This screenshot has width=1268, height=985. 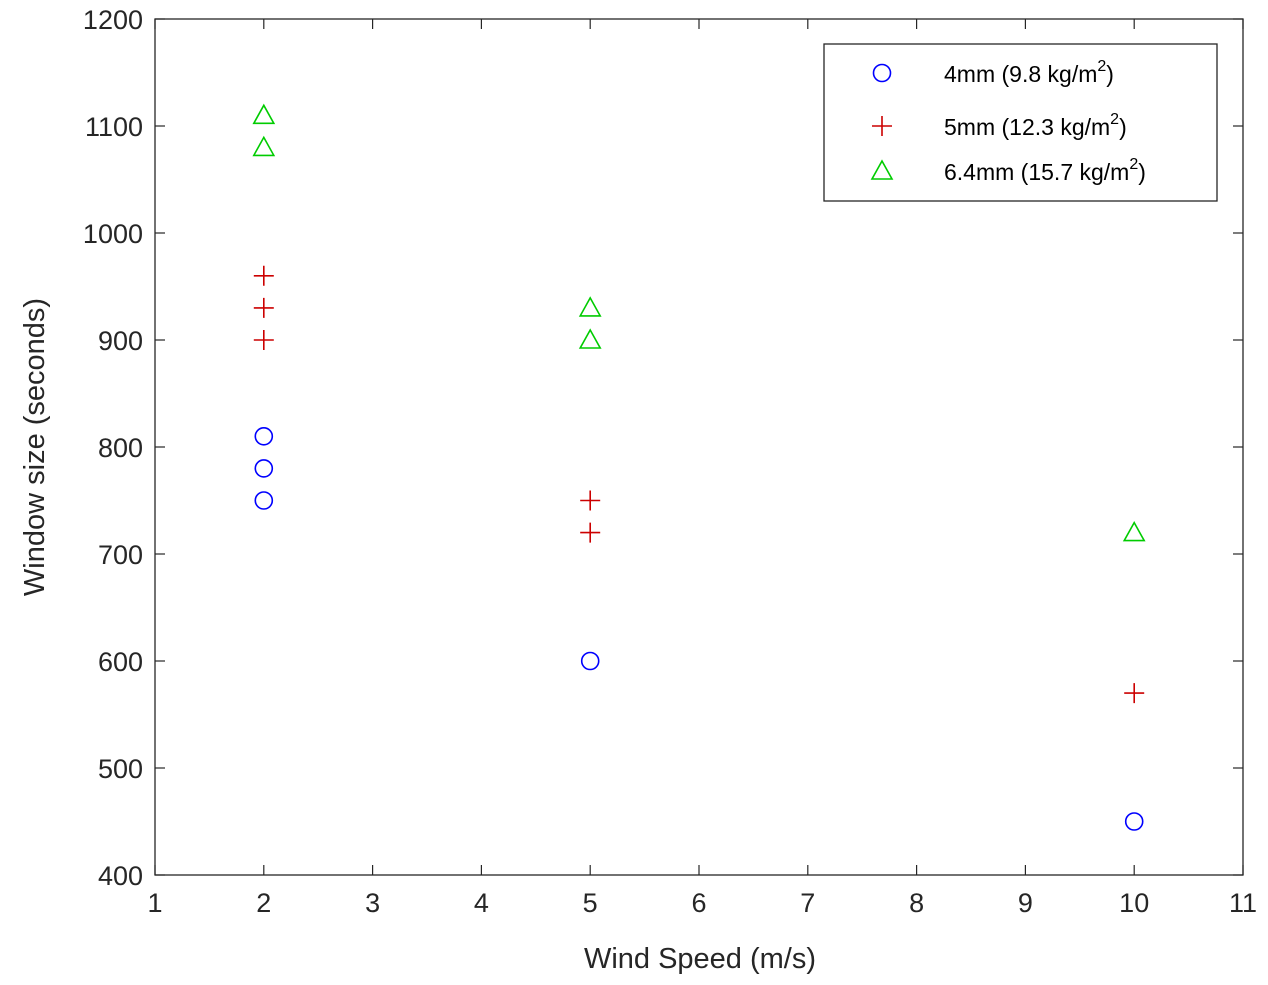 What do you see at coordinates (120, 555) in the screenshot?
I see `y-tick-label: 700` at bounding box center [120, 555].